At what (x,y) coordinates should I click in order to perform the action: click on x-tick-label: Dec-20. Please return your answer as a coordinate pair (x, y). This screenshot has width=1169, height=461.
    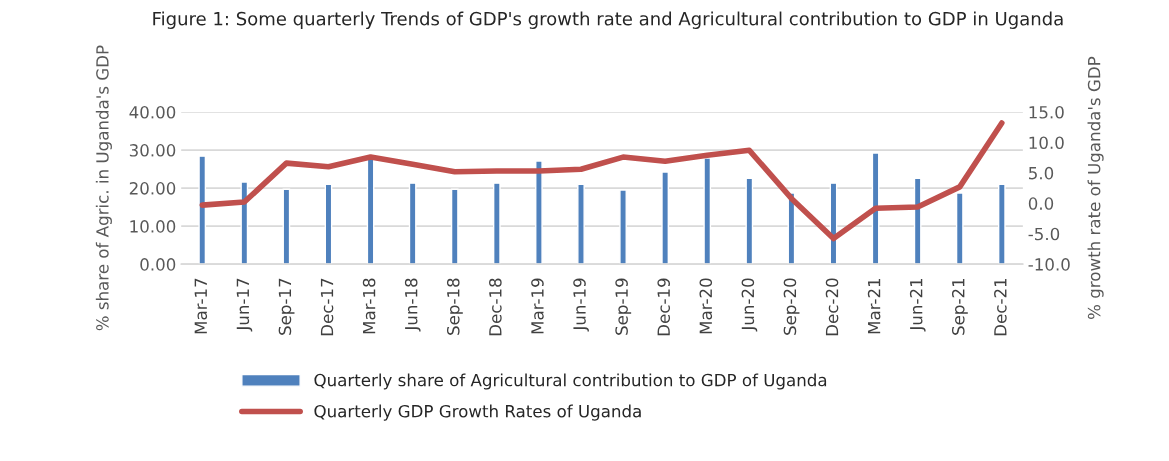
    Looking at the image, I should click on (832, 307).